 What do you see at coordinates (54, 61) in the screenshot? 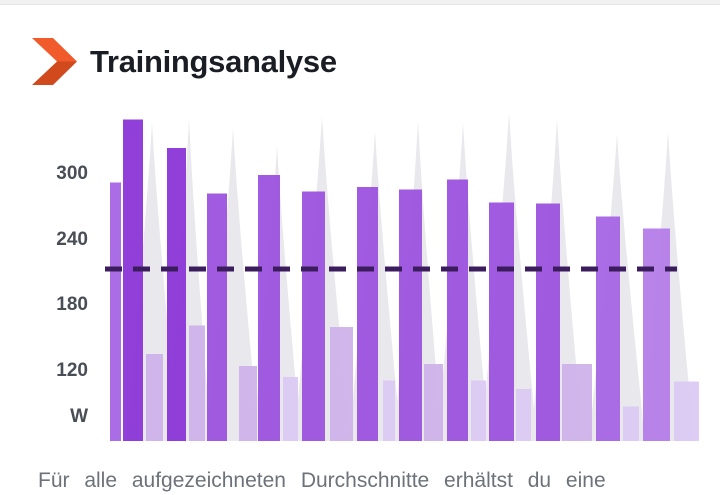
I see `brand-chevron-icon` at bounding box center [54, 61].